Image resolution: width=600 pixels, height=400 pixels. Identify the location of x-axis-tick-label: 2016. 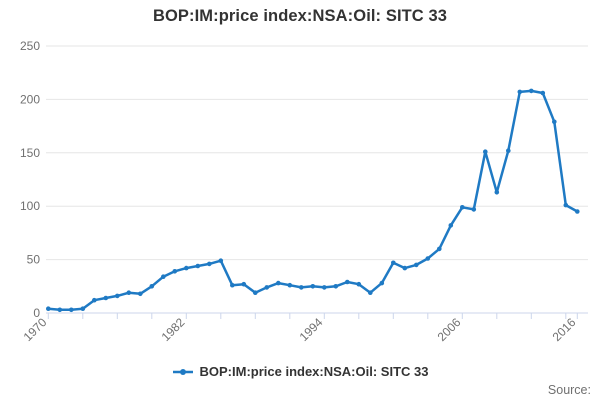
(564, 329).